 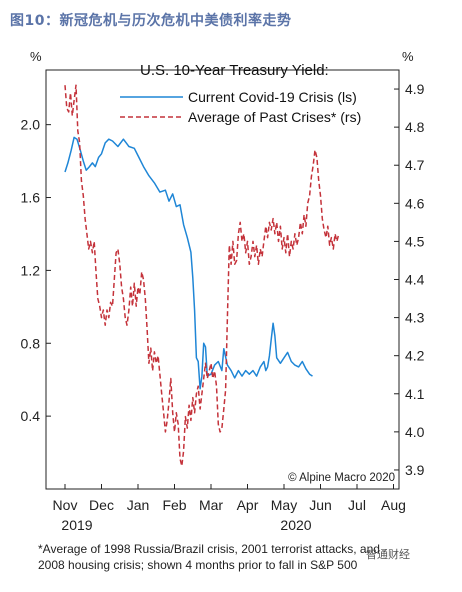 What do you see at coordinates (415, 394) in the screenshot?
I see `right-tick-label: 4.1` at bounding box center [415, 394].